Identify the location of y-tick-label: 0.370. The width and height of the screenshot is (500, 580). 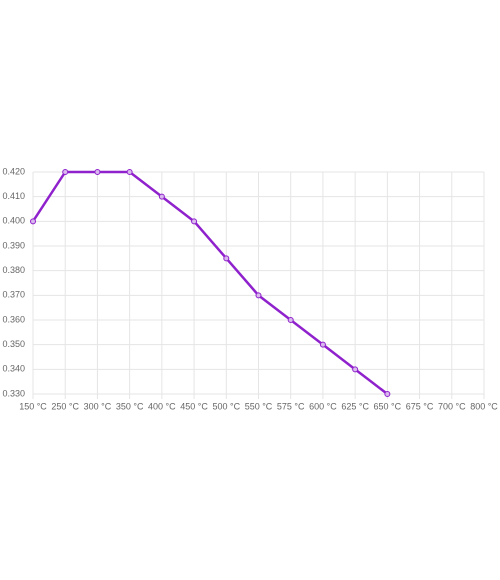
(13, 295).